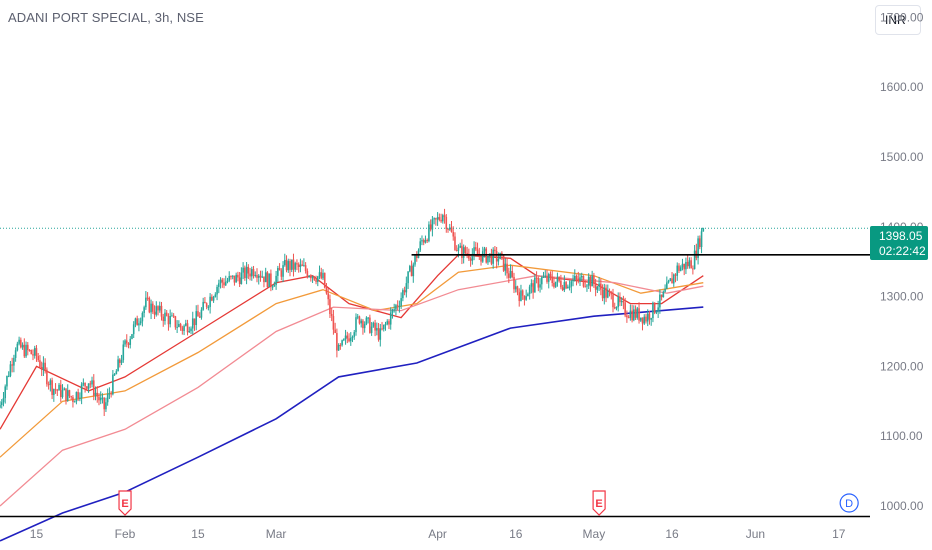 Image resolution: width=932 pixels, height=550 pixels. I want to click on dividend-marker, so click(849, 503).